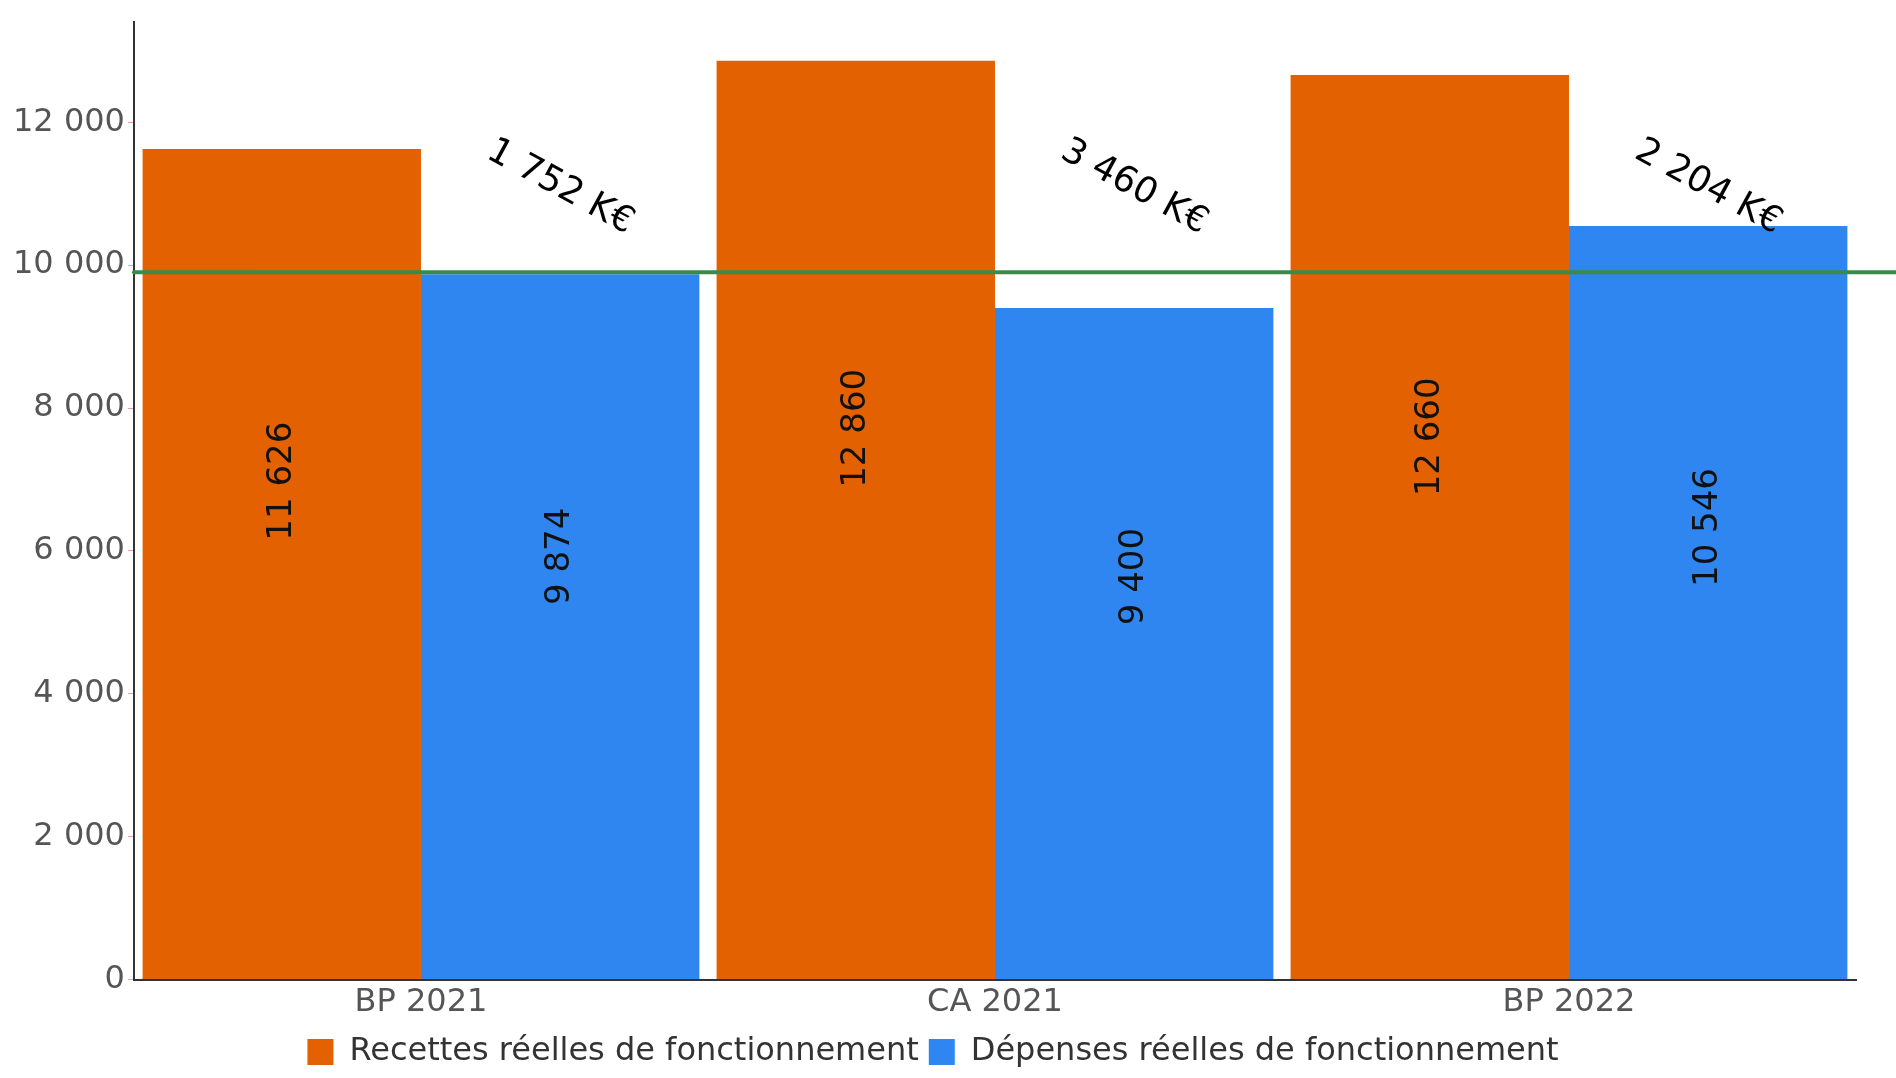 This screenshot has width=1896, height=1078. What do you see at coordinates (421, 1000) in the screenshot?
I see `x-tick-label: BP 2021` at bounding box center [421, 1000].